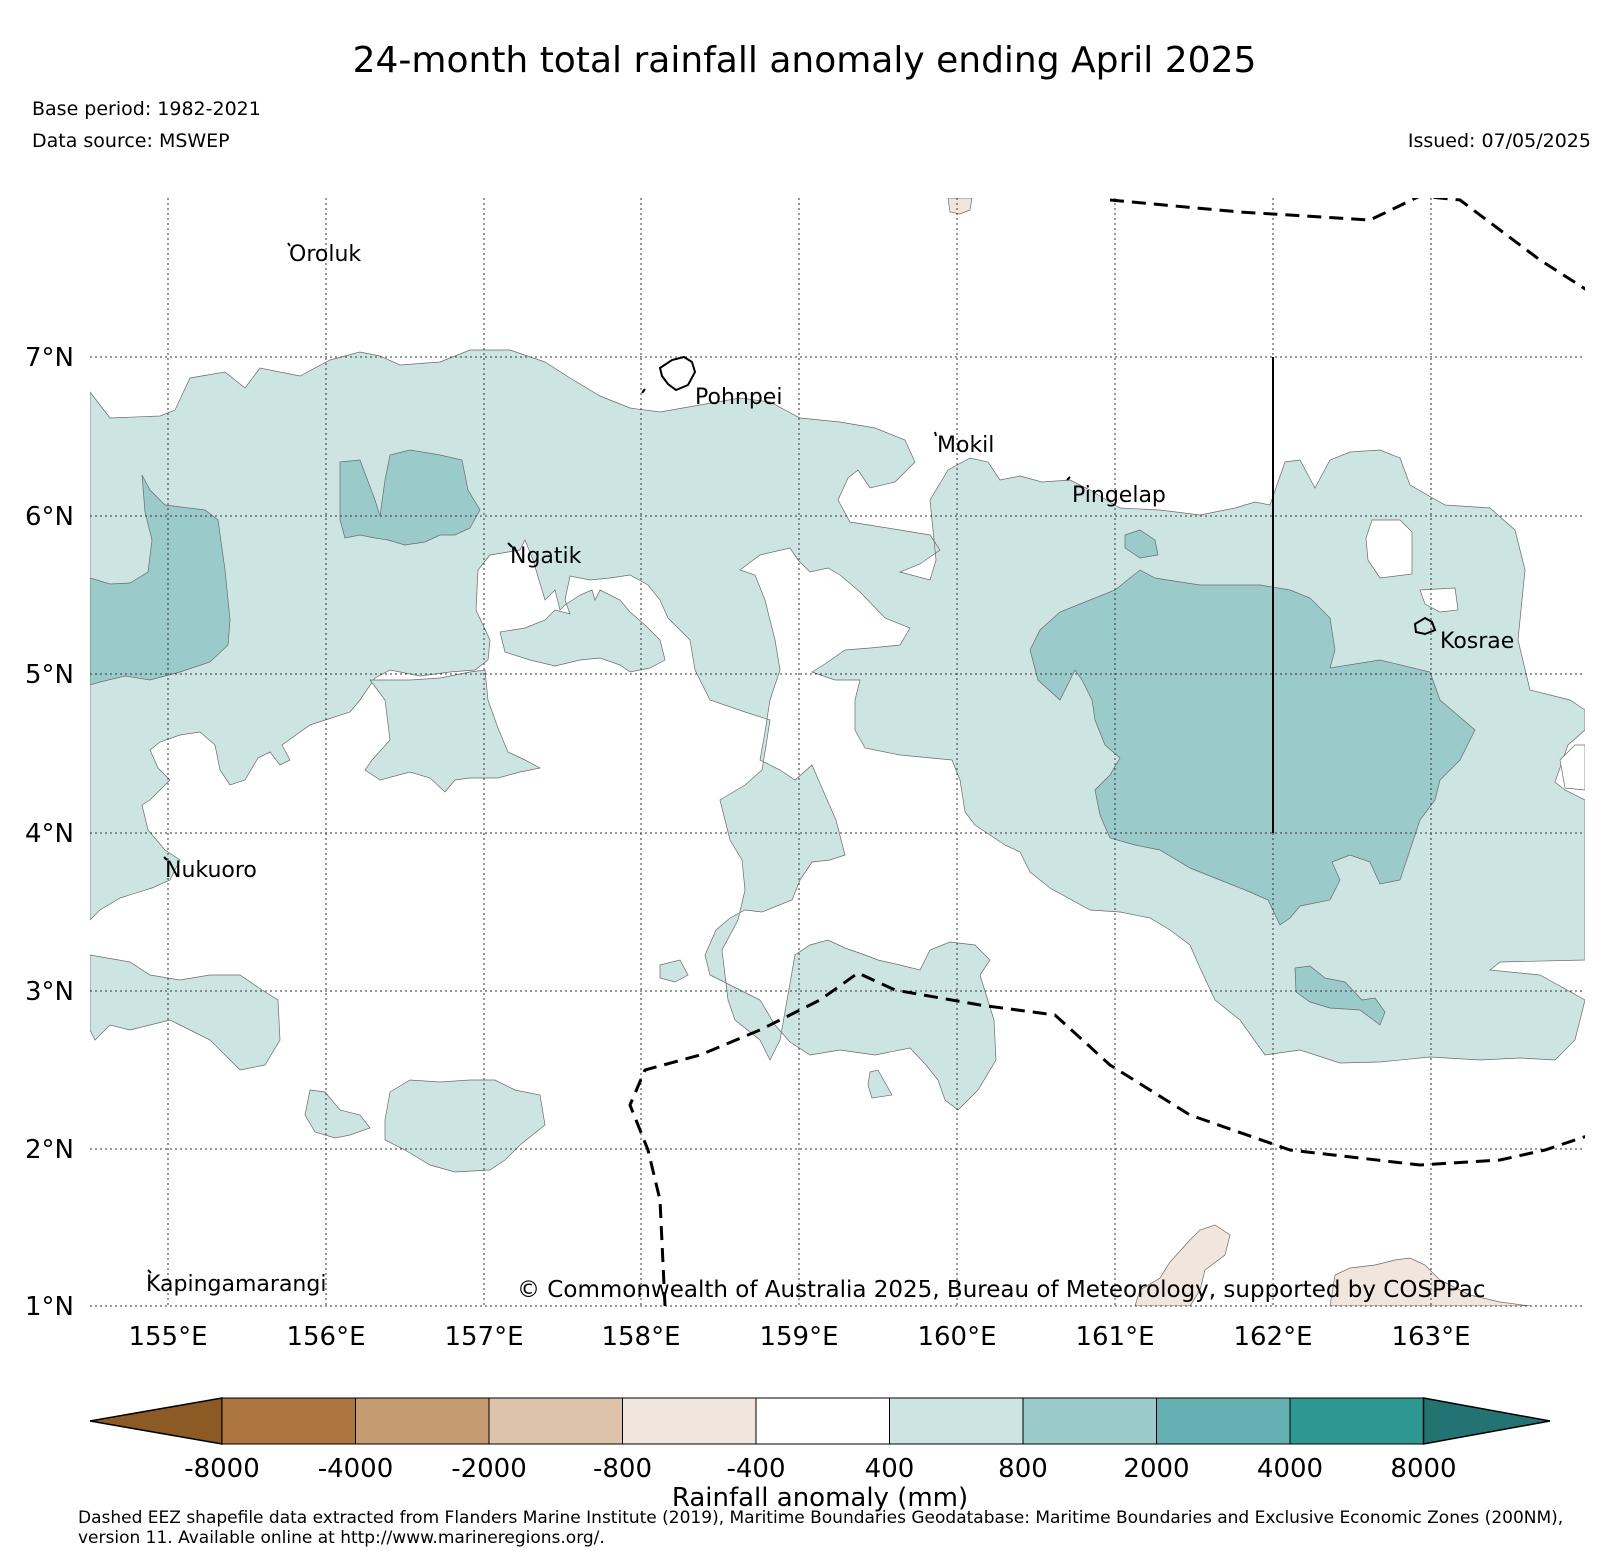  What do you see at coordinates (185, 1012) in the screenshot?
I see `anomaly-region-south-central` at bounding box center [185, 1012].